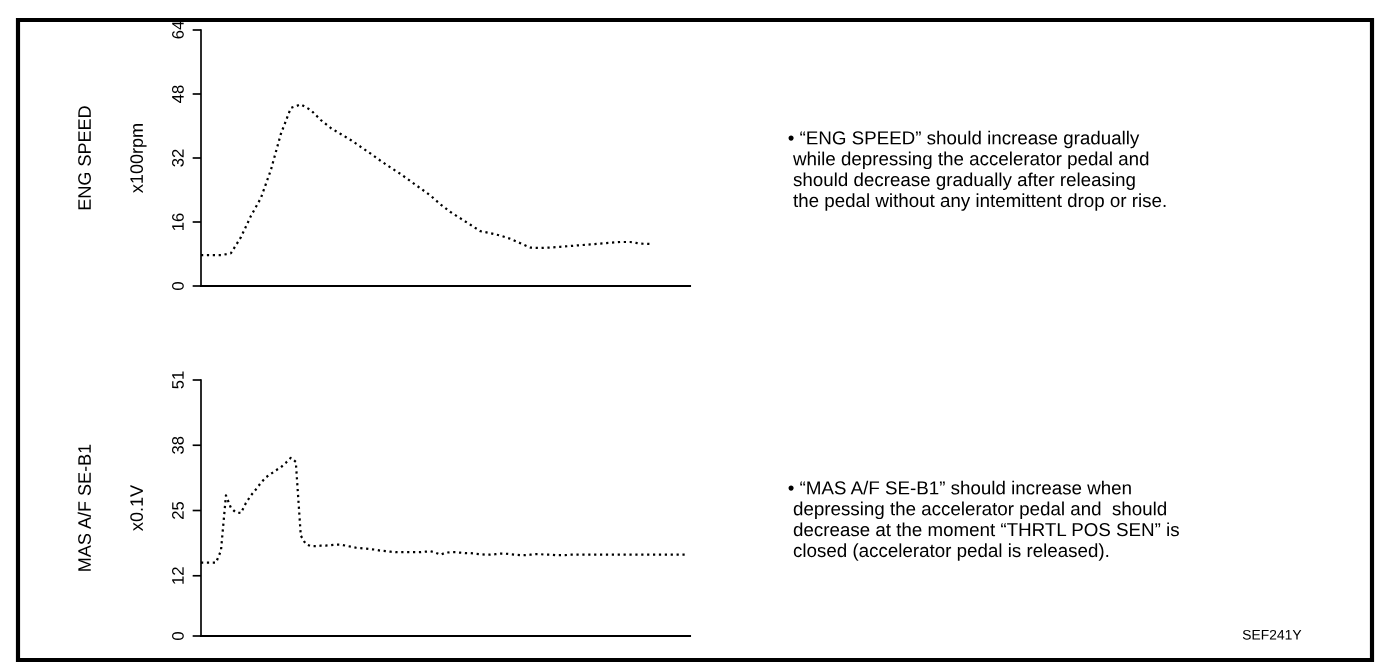 The width and height of the screenshot is (1392, 672). What do you see at coordinates (84, 158) in the screenshot?
I see `text: ENG SPEED` at bounding box center [84, 158].